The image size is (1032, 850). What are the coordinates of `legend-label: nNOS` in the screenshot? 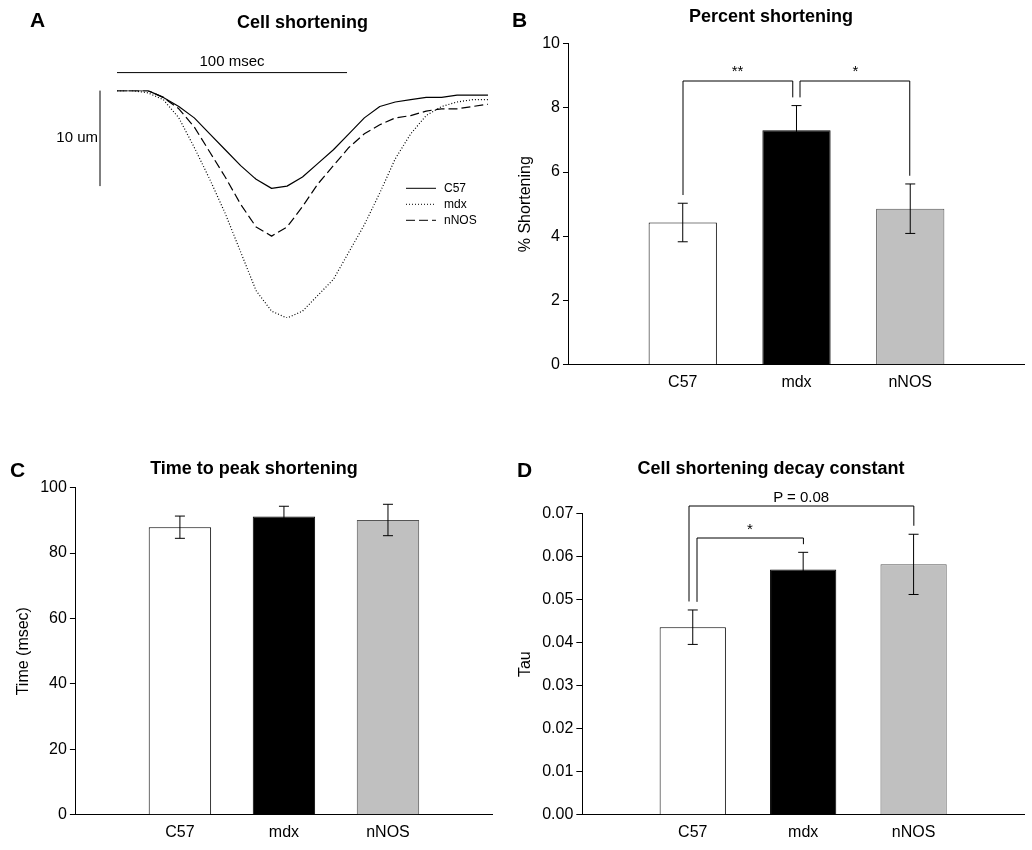 It's located at (460, 219).